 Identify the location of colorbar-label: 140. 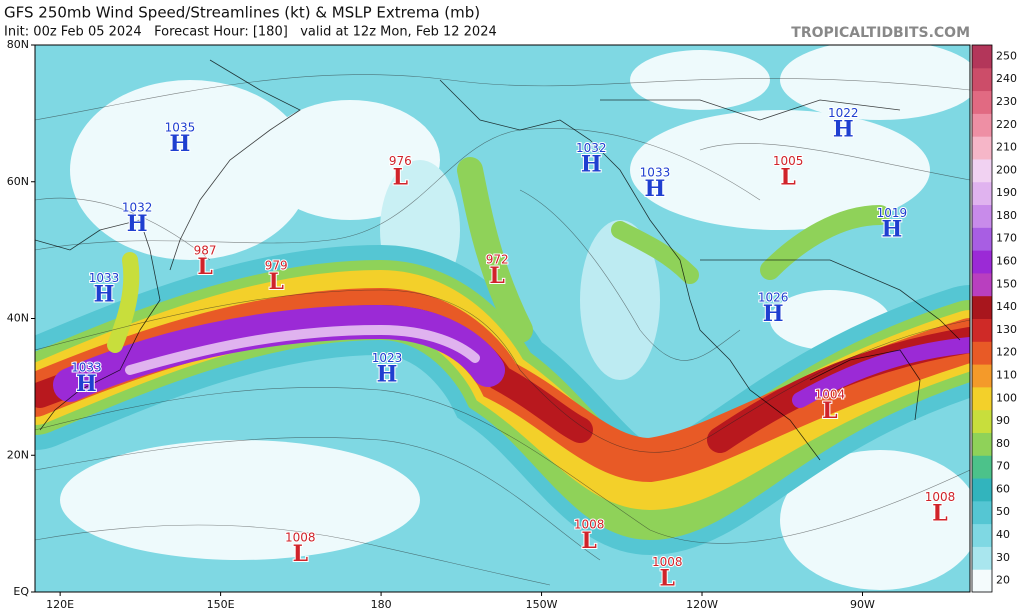
(1006, 306).